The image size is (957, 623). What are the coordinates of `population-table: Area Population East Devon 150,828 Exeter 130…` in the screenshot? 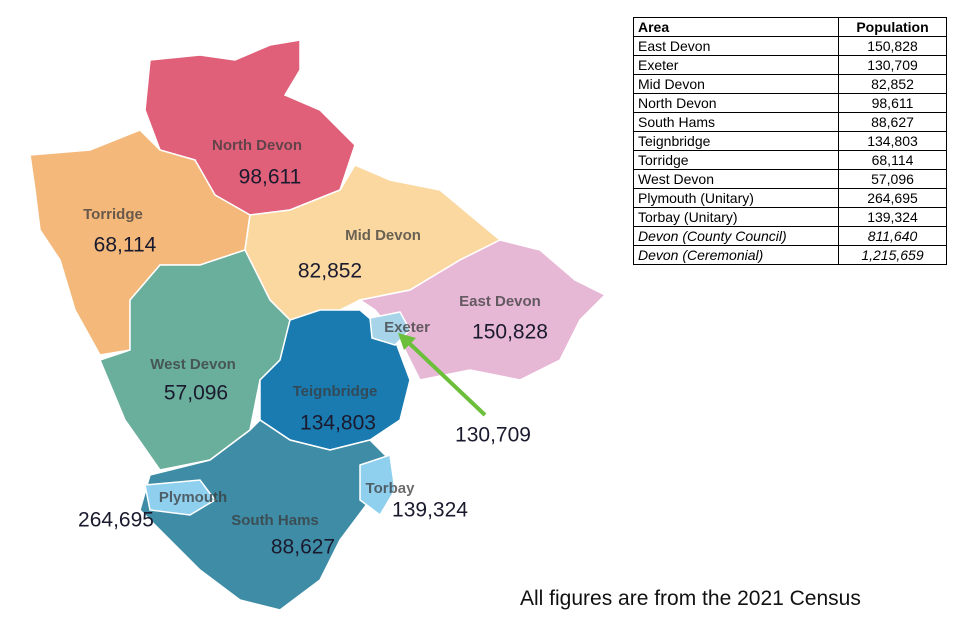 It's located at (790, 141).